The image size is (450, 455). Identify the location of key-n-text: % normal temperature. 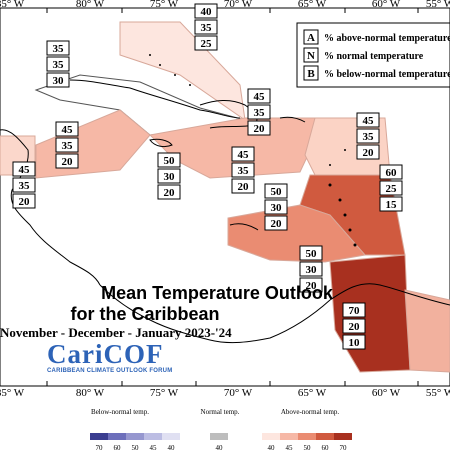
(374, 56).